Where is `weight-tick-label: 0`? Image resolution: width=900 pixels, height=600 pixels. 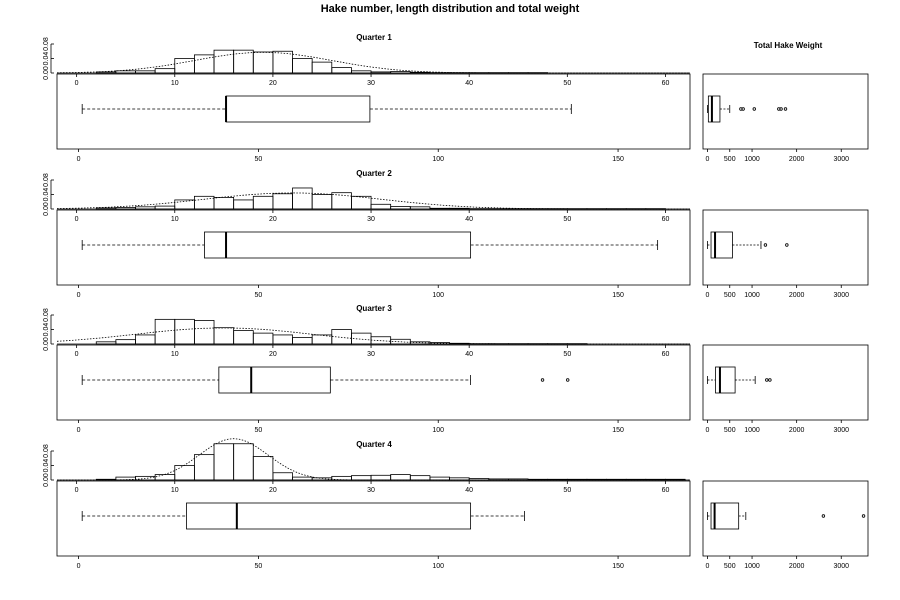 weight-tick-label: 0 is located at coordinates (708, 295).